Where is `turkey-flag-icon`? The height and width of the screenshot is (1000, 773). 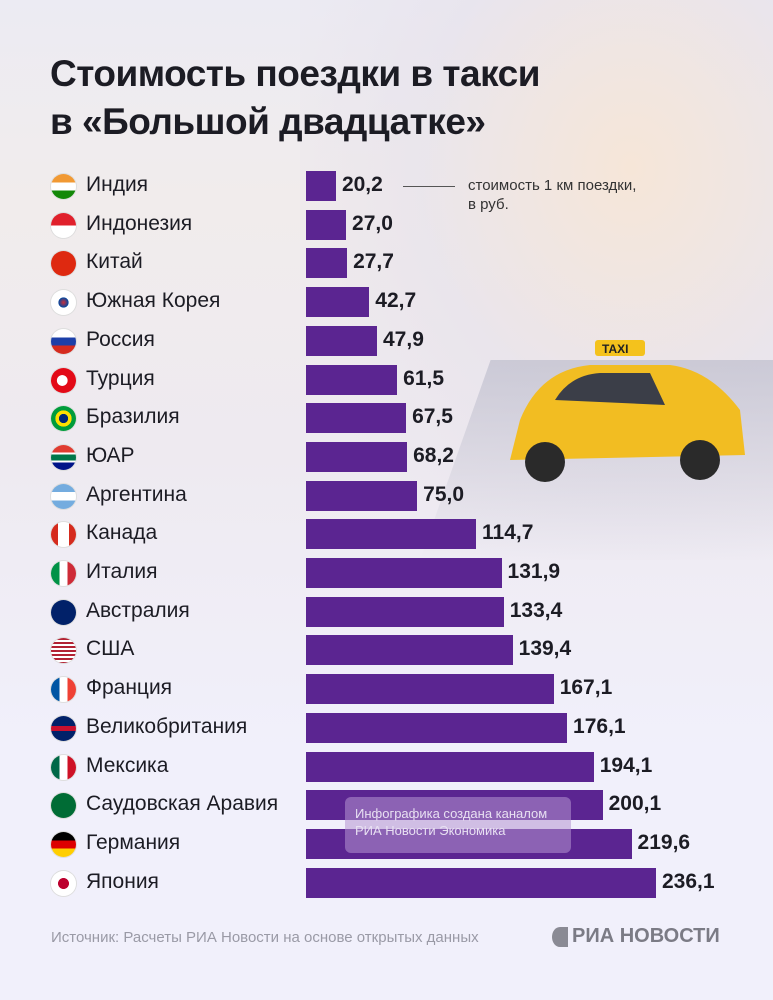 turkey-flag-icon is located at coordinates (63, 380).